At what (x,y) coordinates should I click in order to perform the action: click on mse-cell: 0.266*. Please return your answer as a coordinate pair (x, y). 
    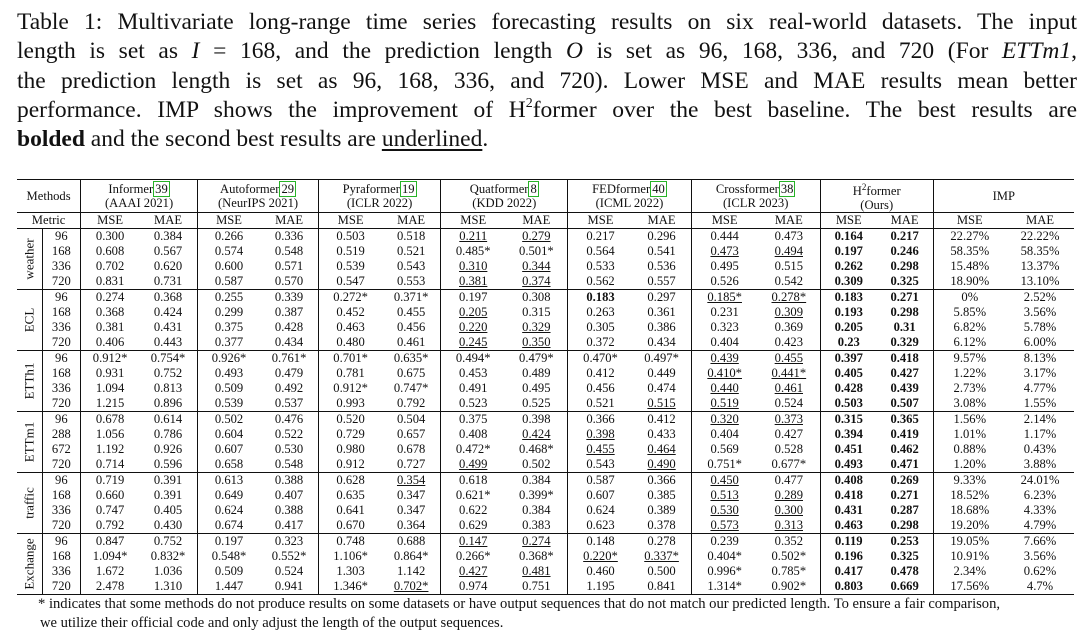
    Looking at the image, I should click on (473, 557).